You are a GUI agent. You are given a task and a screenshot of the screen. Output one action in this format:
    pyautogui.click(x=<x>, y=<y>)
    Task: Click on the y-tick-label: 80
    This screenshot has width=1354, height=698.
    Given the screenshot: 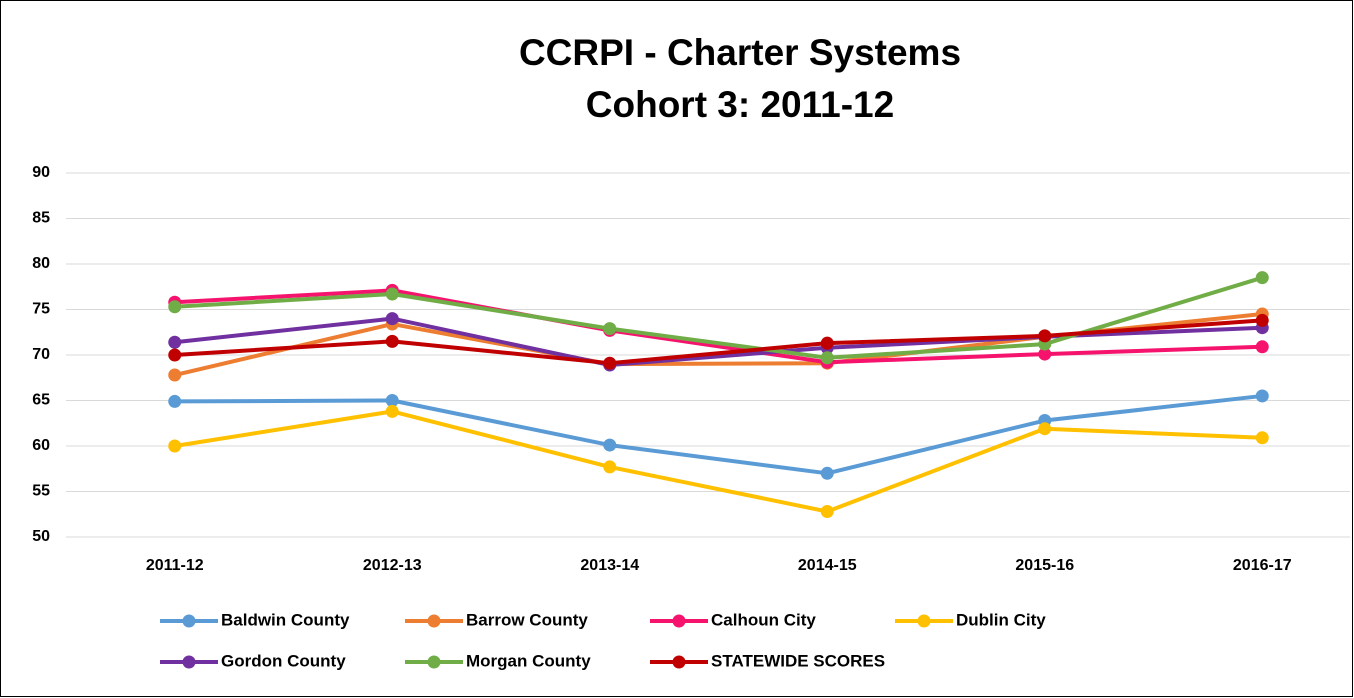 What is the action you would take?
    pyautogui.click(x=41, y=263)
    